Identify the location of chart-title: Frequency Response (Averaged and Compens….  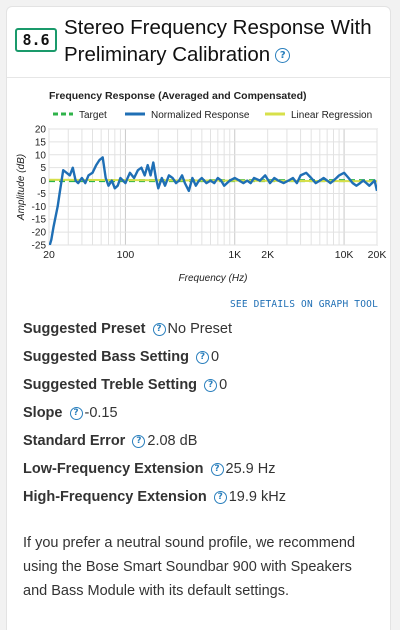
(178, 96).